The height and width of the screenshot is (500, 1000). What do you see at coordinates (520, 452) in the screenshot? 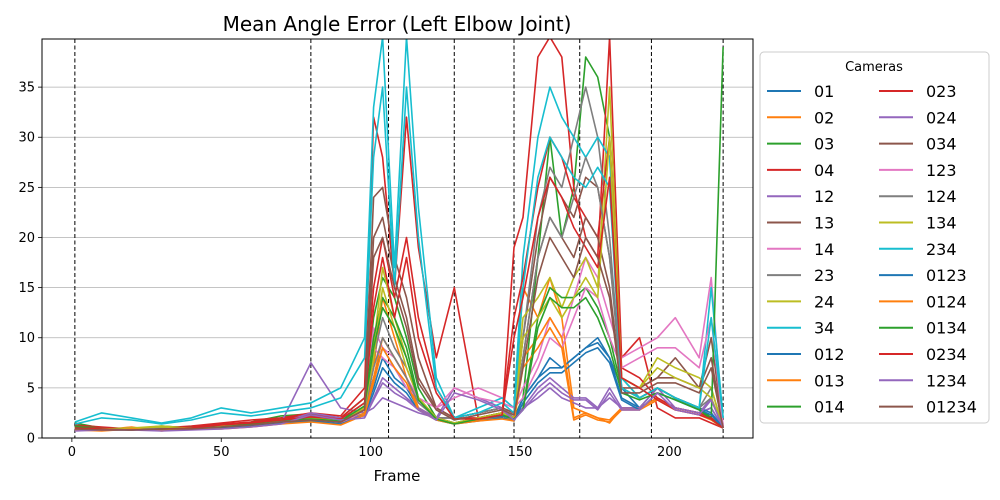
I see `x-tick-label: 150` at bounding box center [520, 452].